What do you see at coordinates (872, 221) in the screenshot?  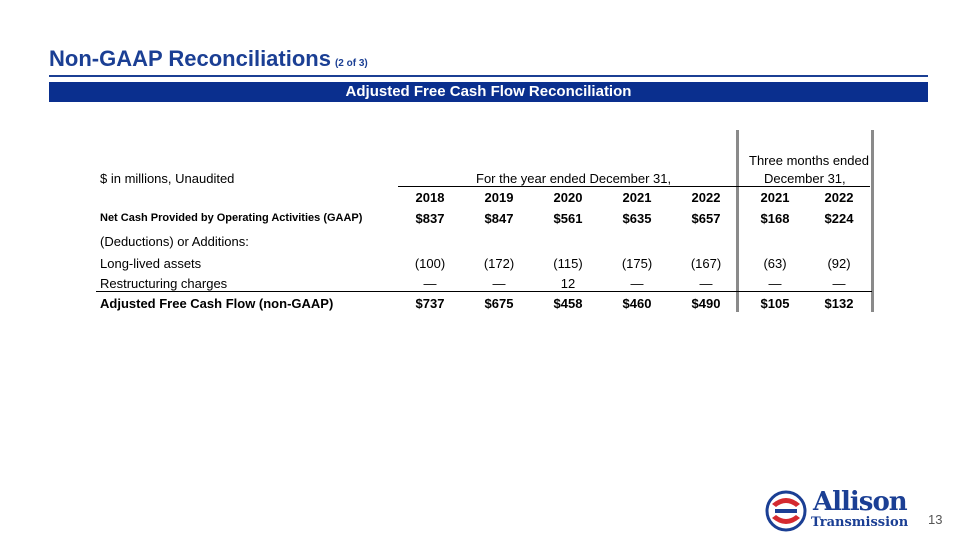 I see `column-divider-right` at bounding box center [872, 221].